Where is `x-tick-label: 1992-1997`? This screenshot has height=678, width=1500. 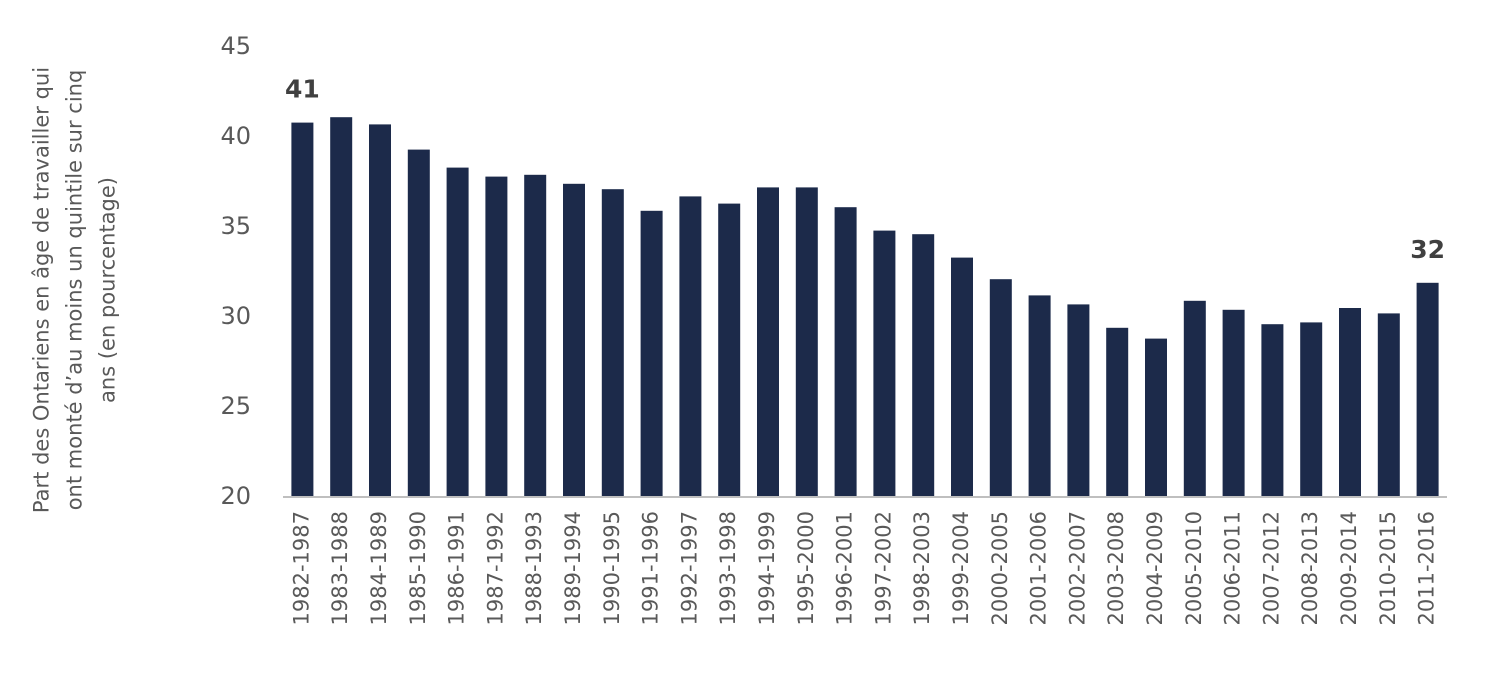 x-tick-label: 1992-1997 is located at coordinates (689, 568).